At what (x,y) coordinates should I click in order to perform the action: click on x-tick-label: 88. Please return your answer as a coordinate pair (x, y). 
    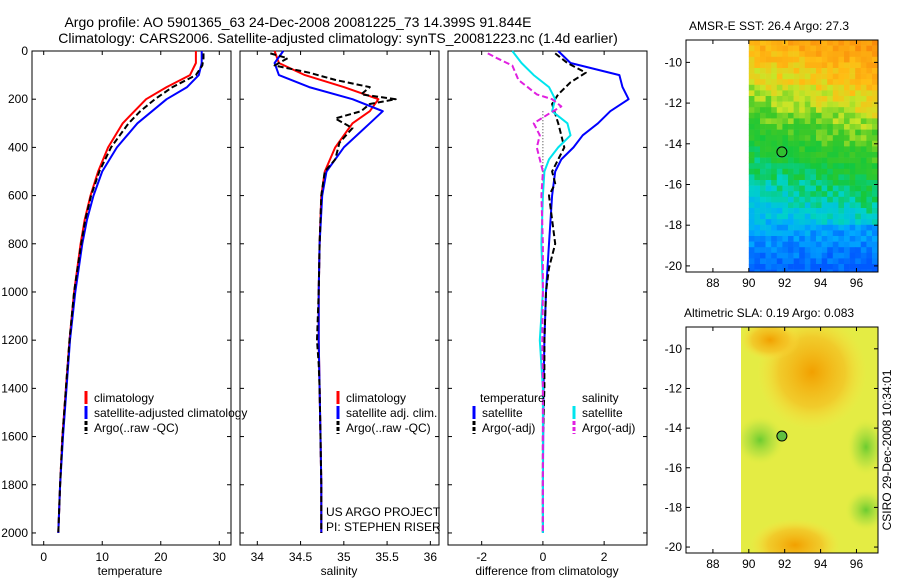
    Looking at the image, I should click on (713, 564).